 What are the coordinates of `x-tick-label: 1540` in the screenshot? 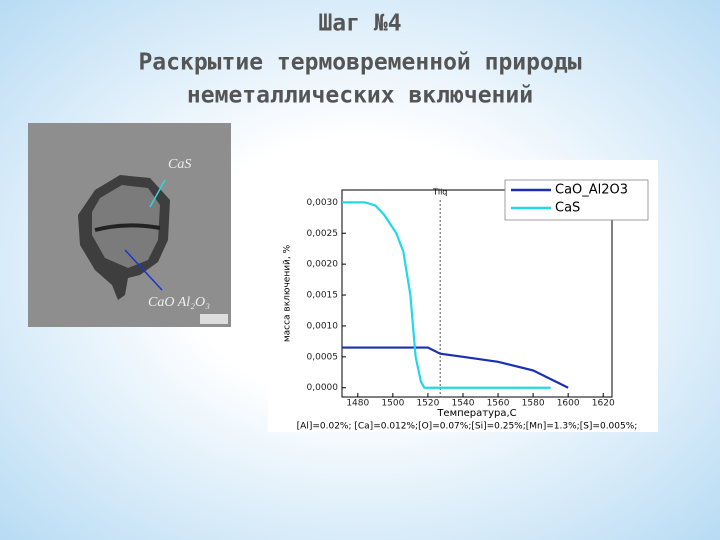 It's located at (463, 404).